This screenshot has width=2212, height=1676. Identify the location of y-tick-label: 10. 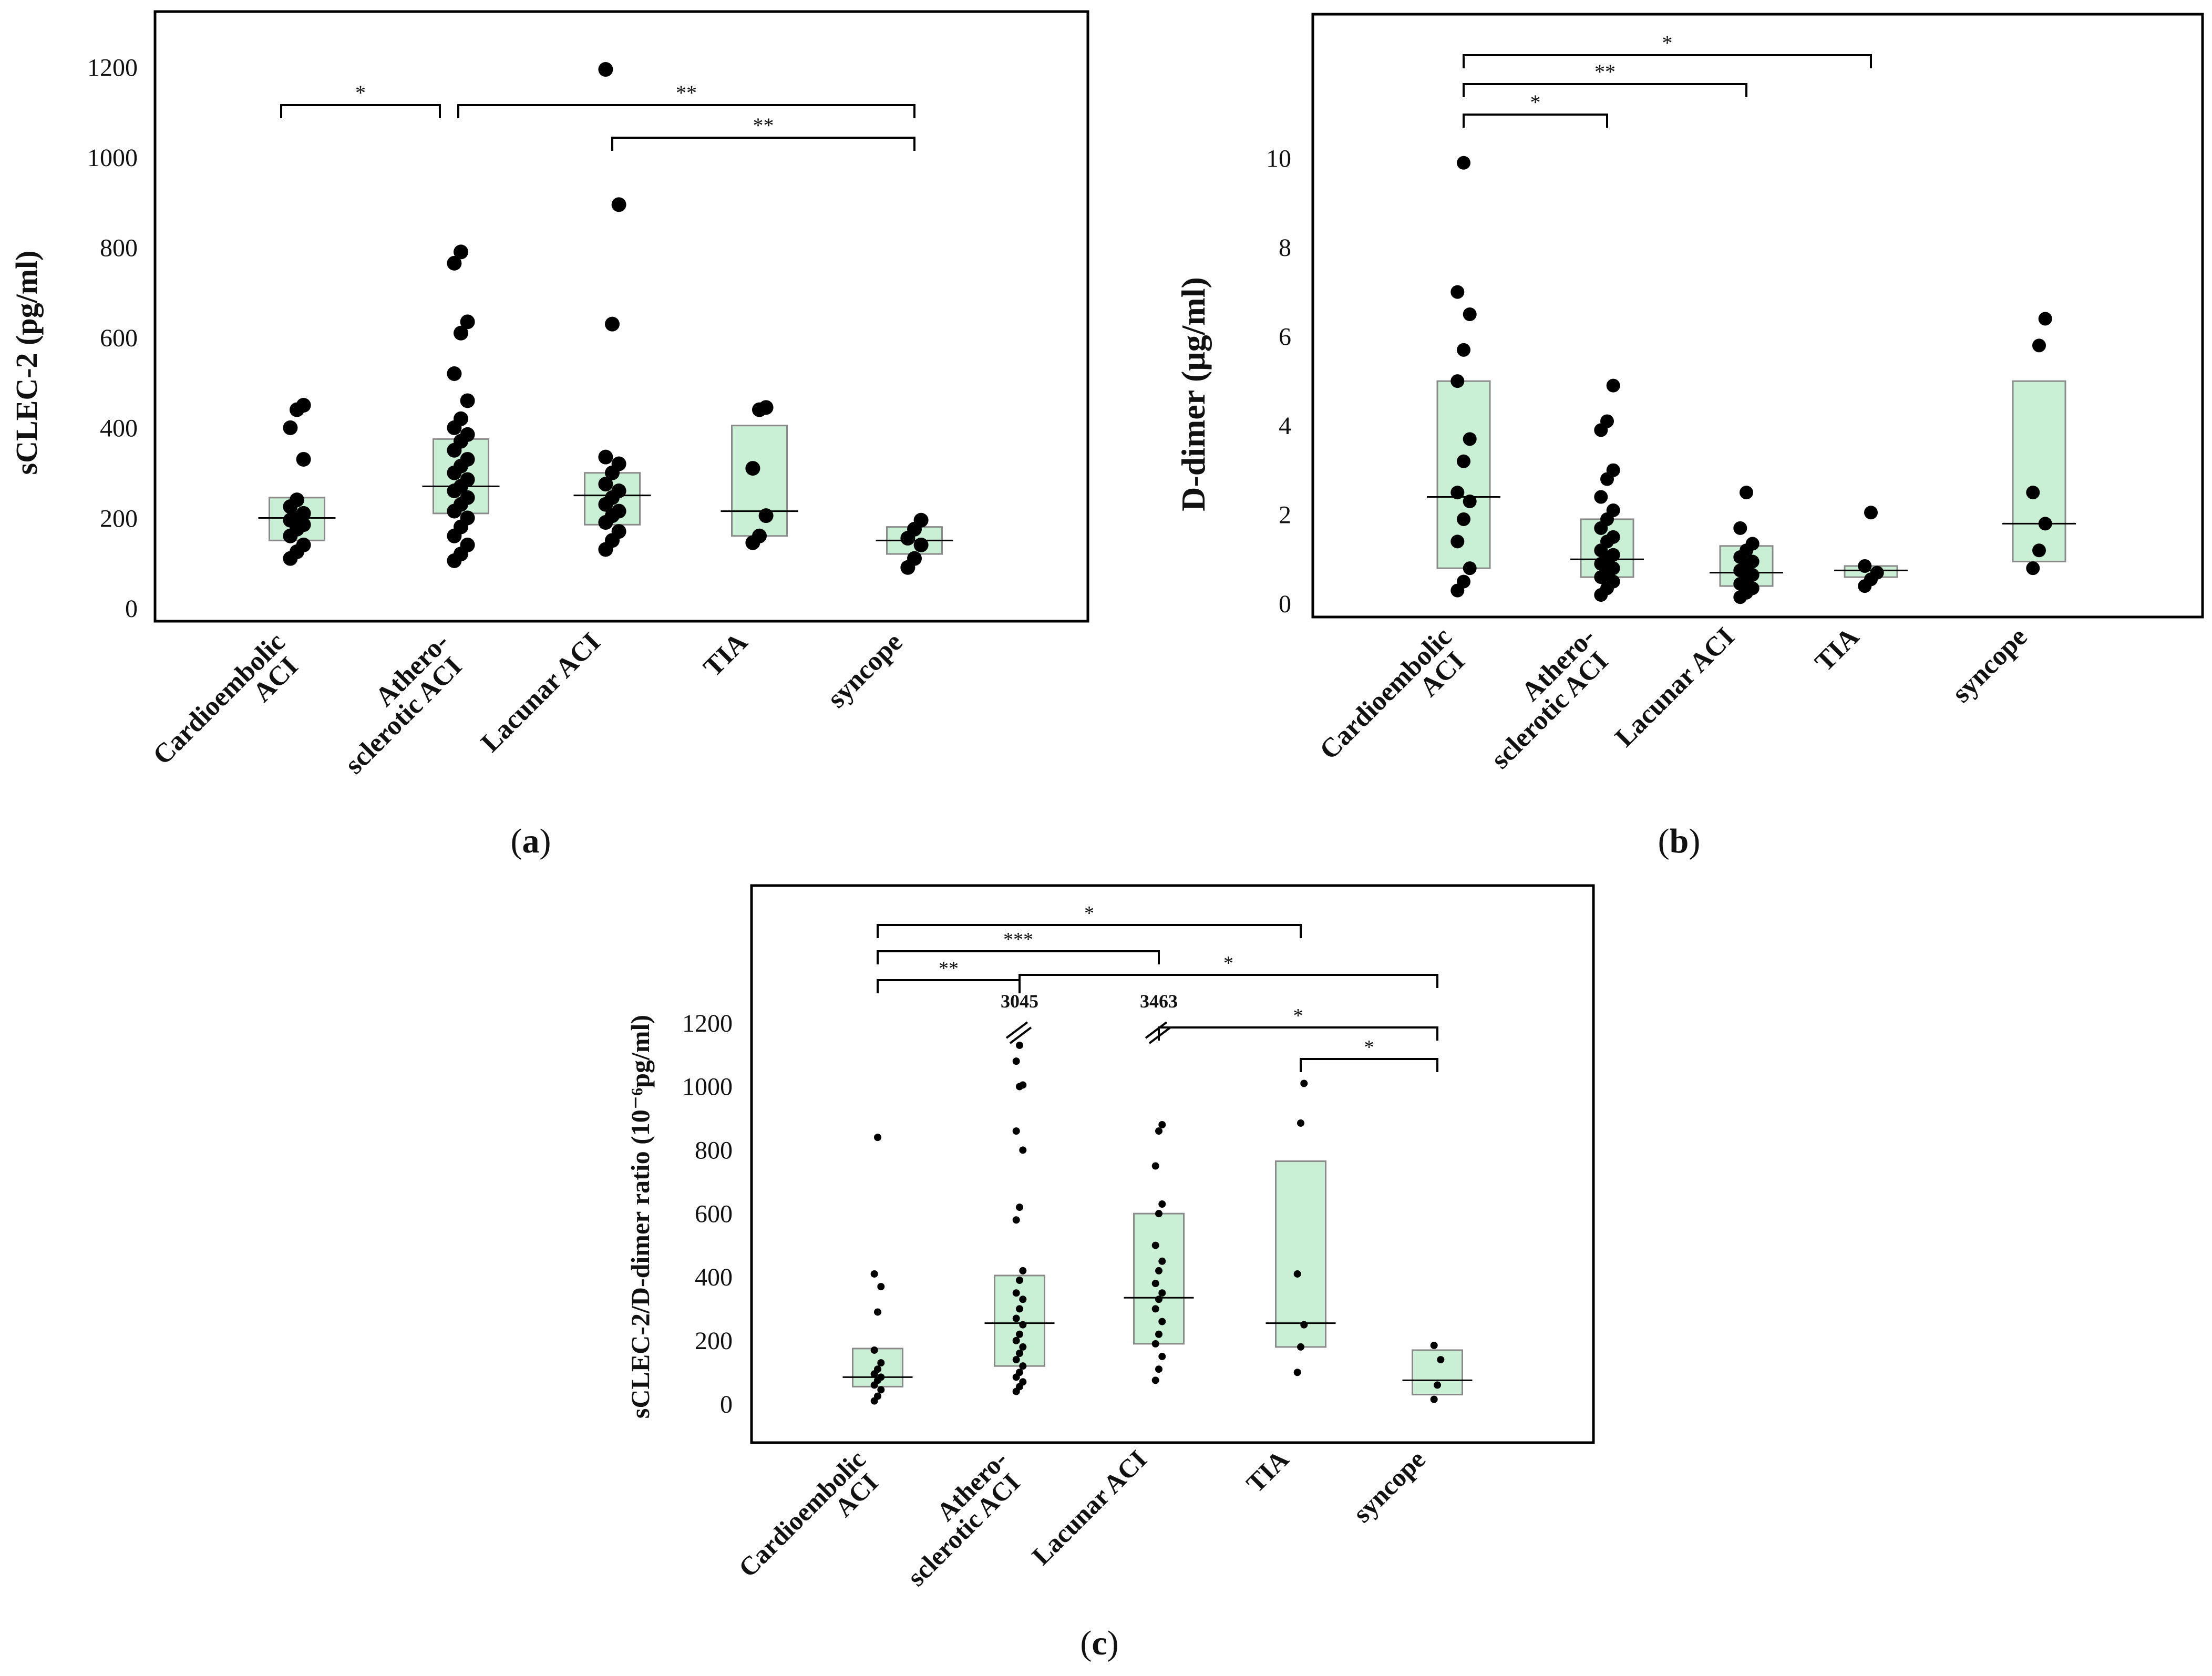
(1279, 159).